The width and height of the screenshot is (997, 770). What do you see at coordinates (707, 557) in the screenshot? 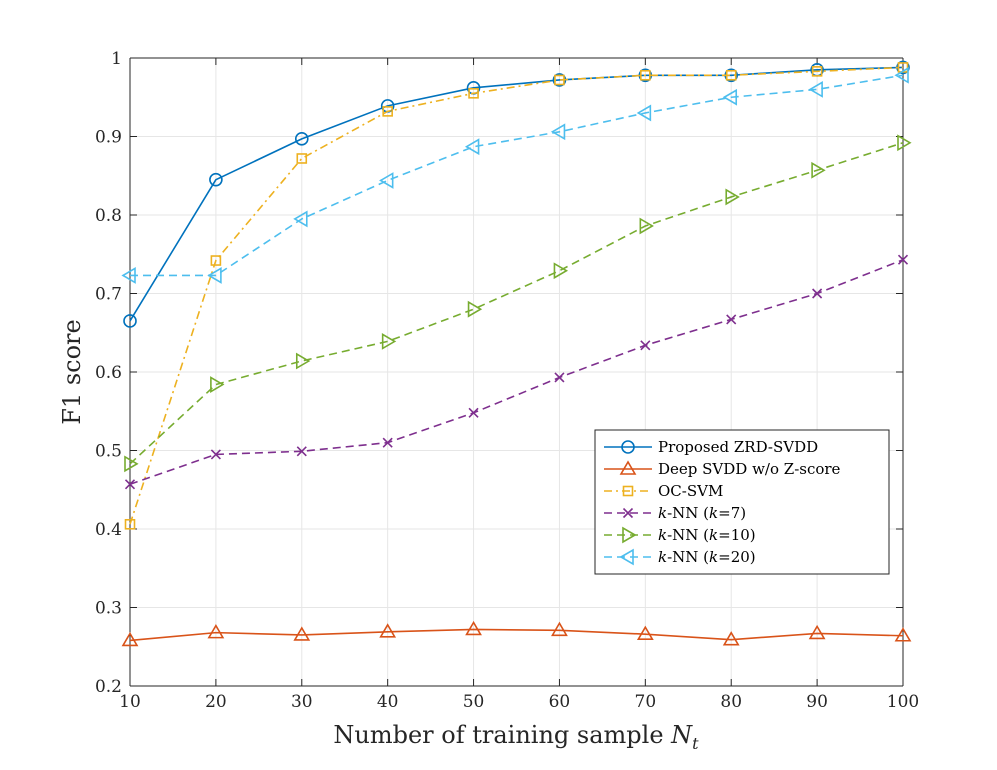
I see `legend-label: k-NN (k=20)` at bounding box center [707, 557].